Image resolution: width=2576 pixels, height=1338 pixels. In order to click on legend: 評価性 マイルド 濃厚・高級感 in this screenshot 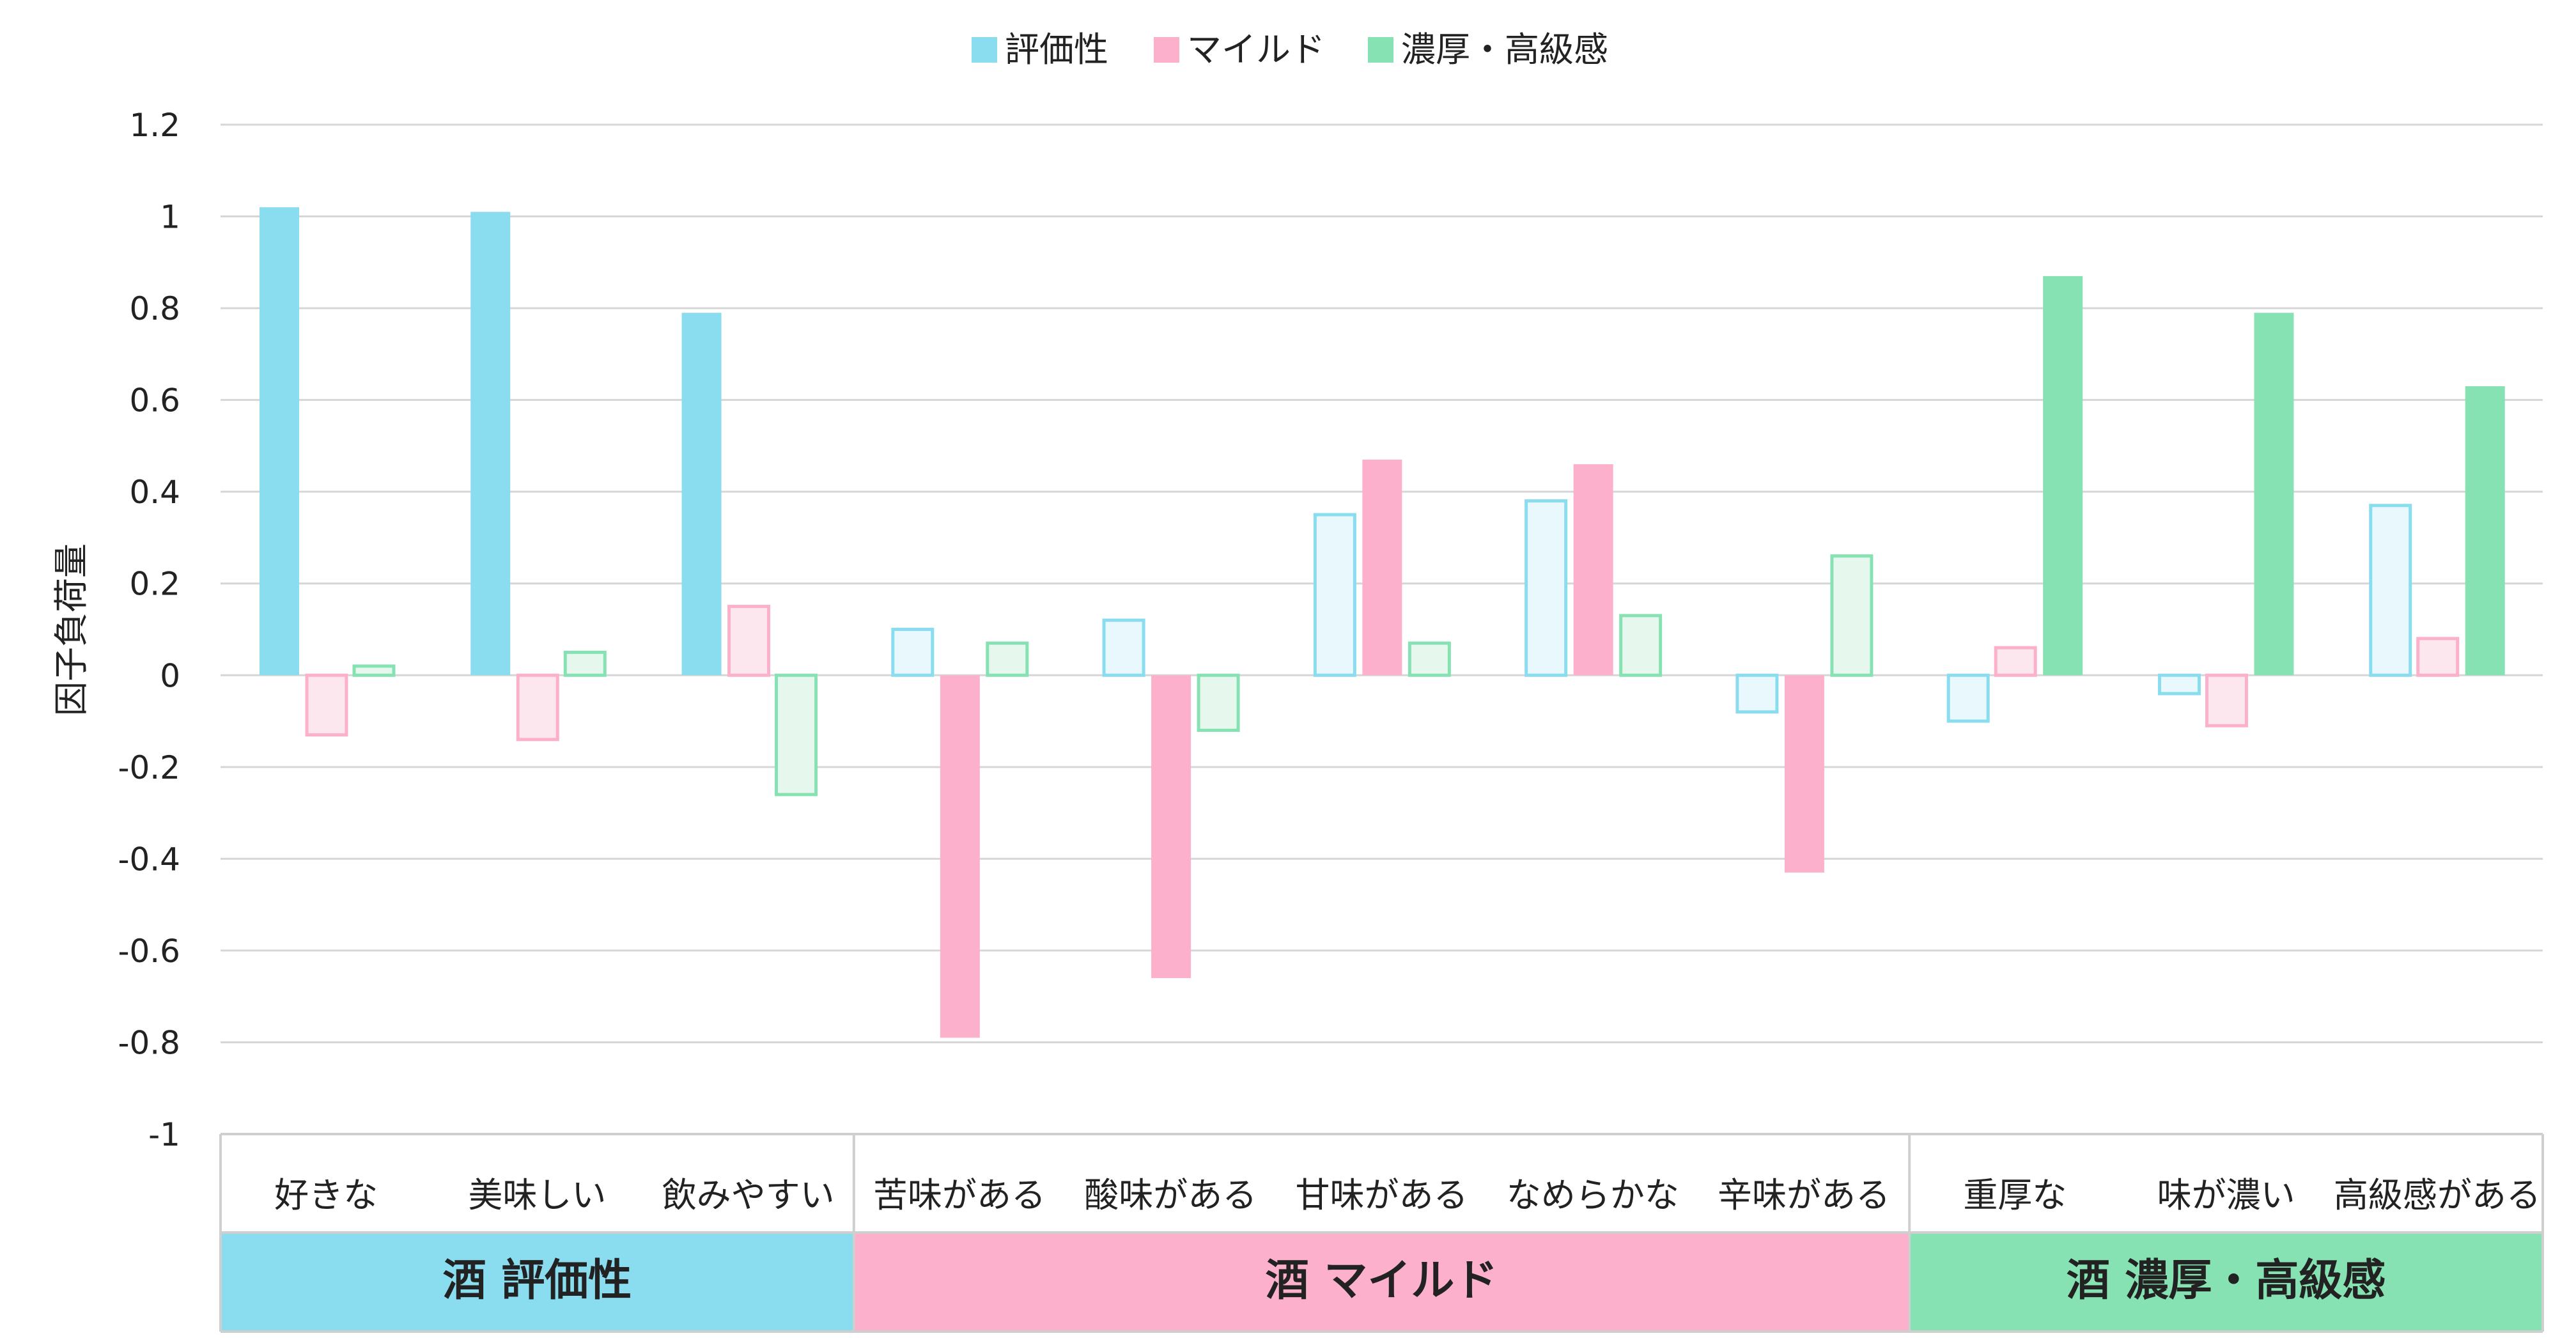, I will do `click(1290, 49)`.